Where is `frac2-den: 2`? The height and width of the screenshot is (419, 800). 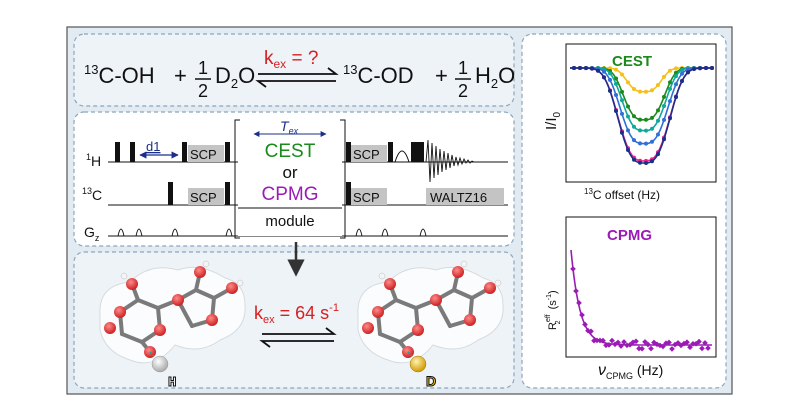 frac2-den: 2 is located at coordinates (463, 91).